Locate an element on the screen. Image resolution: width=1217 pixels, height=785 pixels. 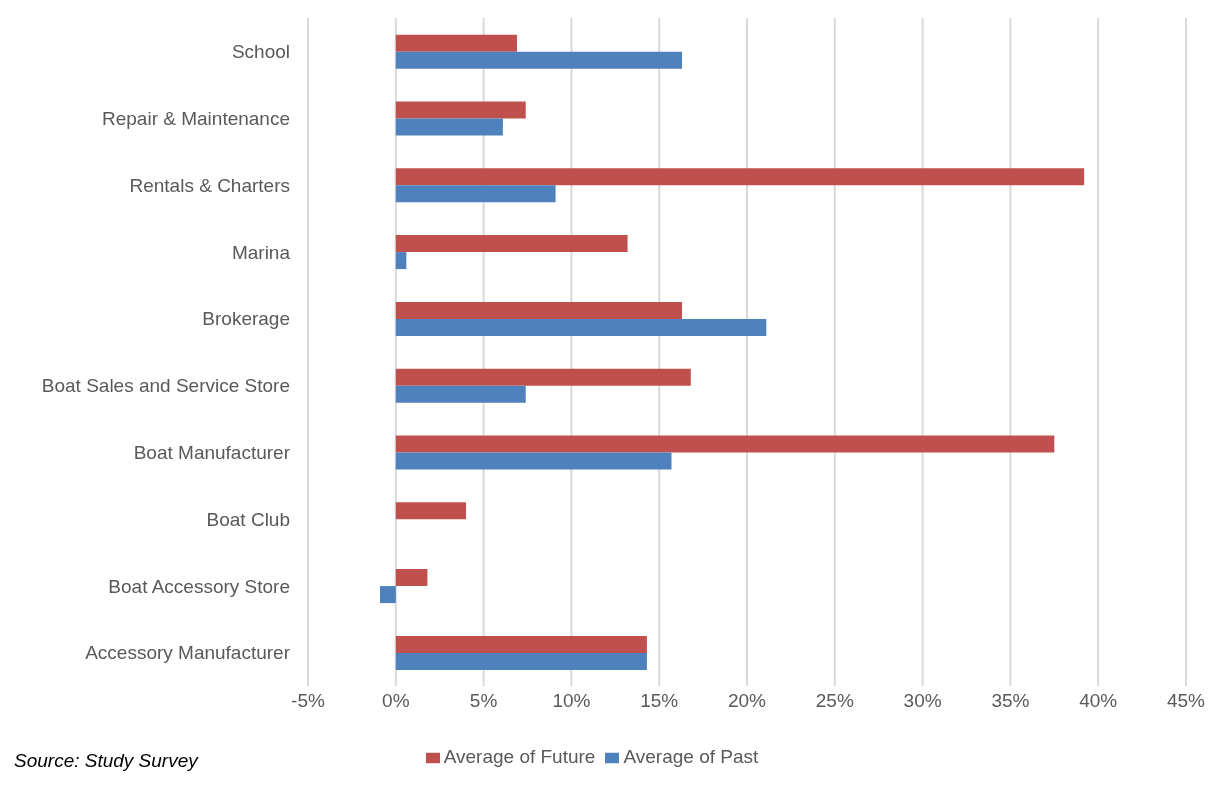
y-tick-label: Rentals & Charters is located at coordinates (209, 185).